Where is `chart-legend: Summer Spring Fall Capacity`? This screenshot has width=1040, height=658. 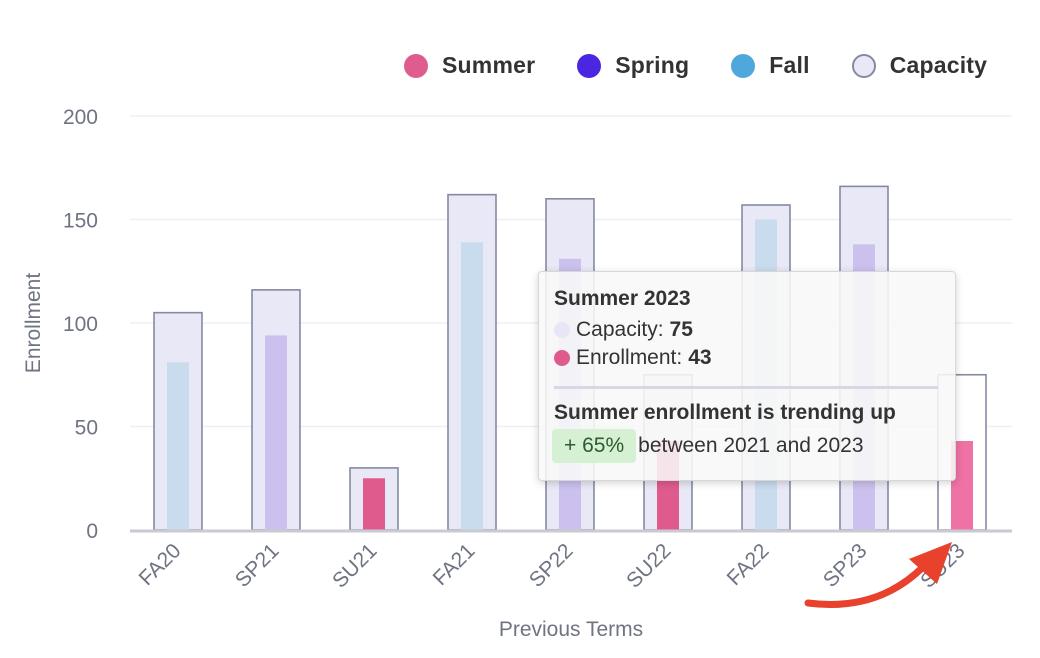
chart-legend: Summer Spring Fall Capacity is located at coordinates (695, 65).